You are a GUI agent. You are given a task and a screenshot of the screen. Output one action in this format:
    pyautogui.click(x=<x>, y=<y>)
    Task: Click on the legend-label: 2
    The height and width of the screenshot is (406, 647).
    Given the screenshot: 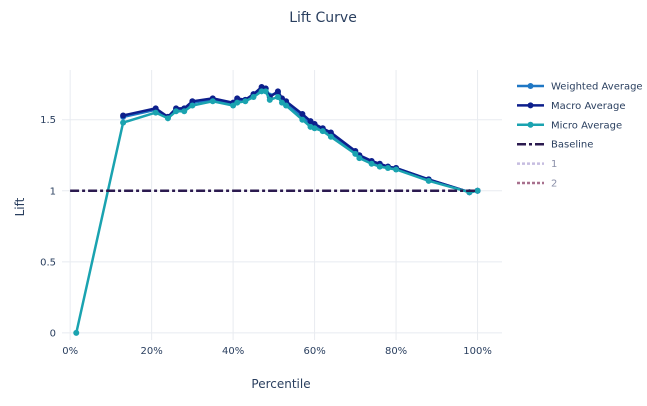 What is the action you would take?
    pyautogui.click(x=554, y=184)
    